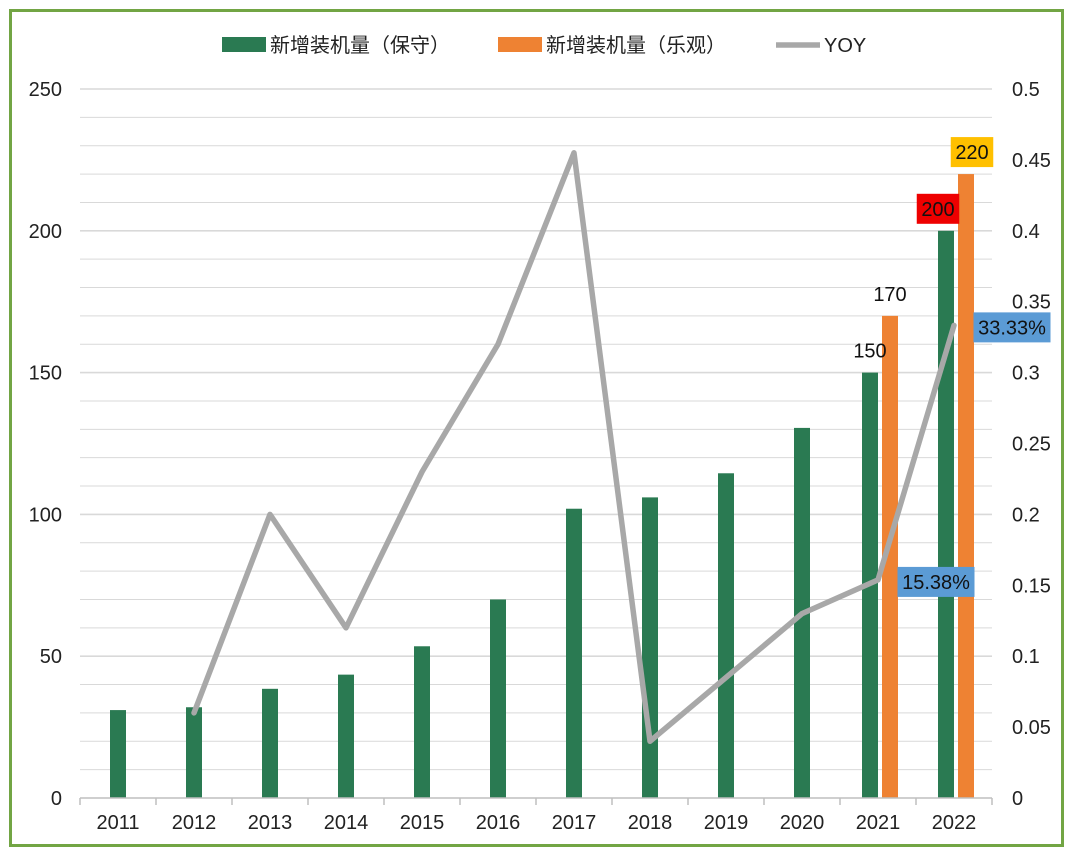  I want to click on data-label: 15.38%, so click(936, 583).